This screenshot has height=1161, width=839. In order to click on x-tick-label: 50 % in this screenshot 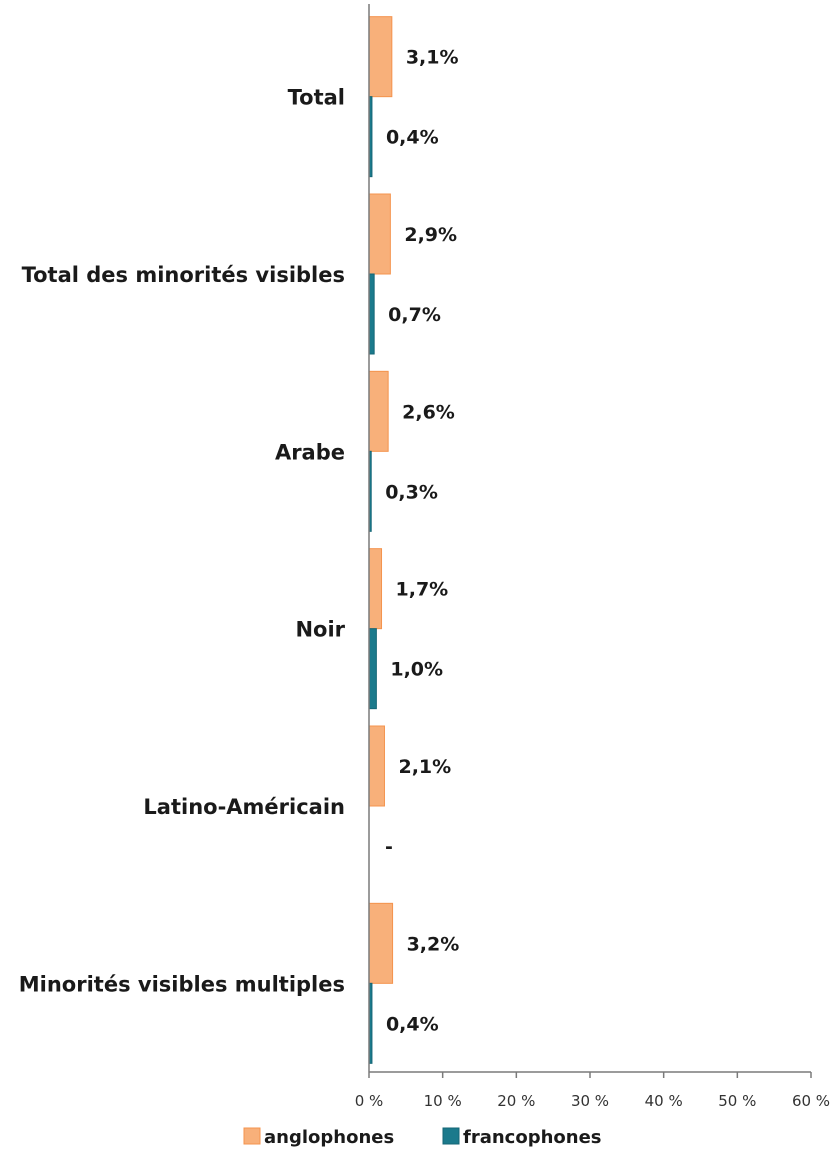, I will do `click(737, 1101)`.